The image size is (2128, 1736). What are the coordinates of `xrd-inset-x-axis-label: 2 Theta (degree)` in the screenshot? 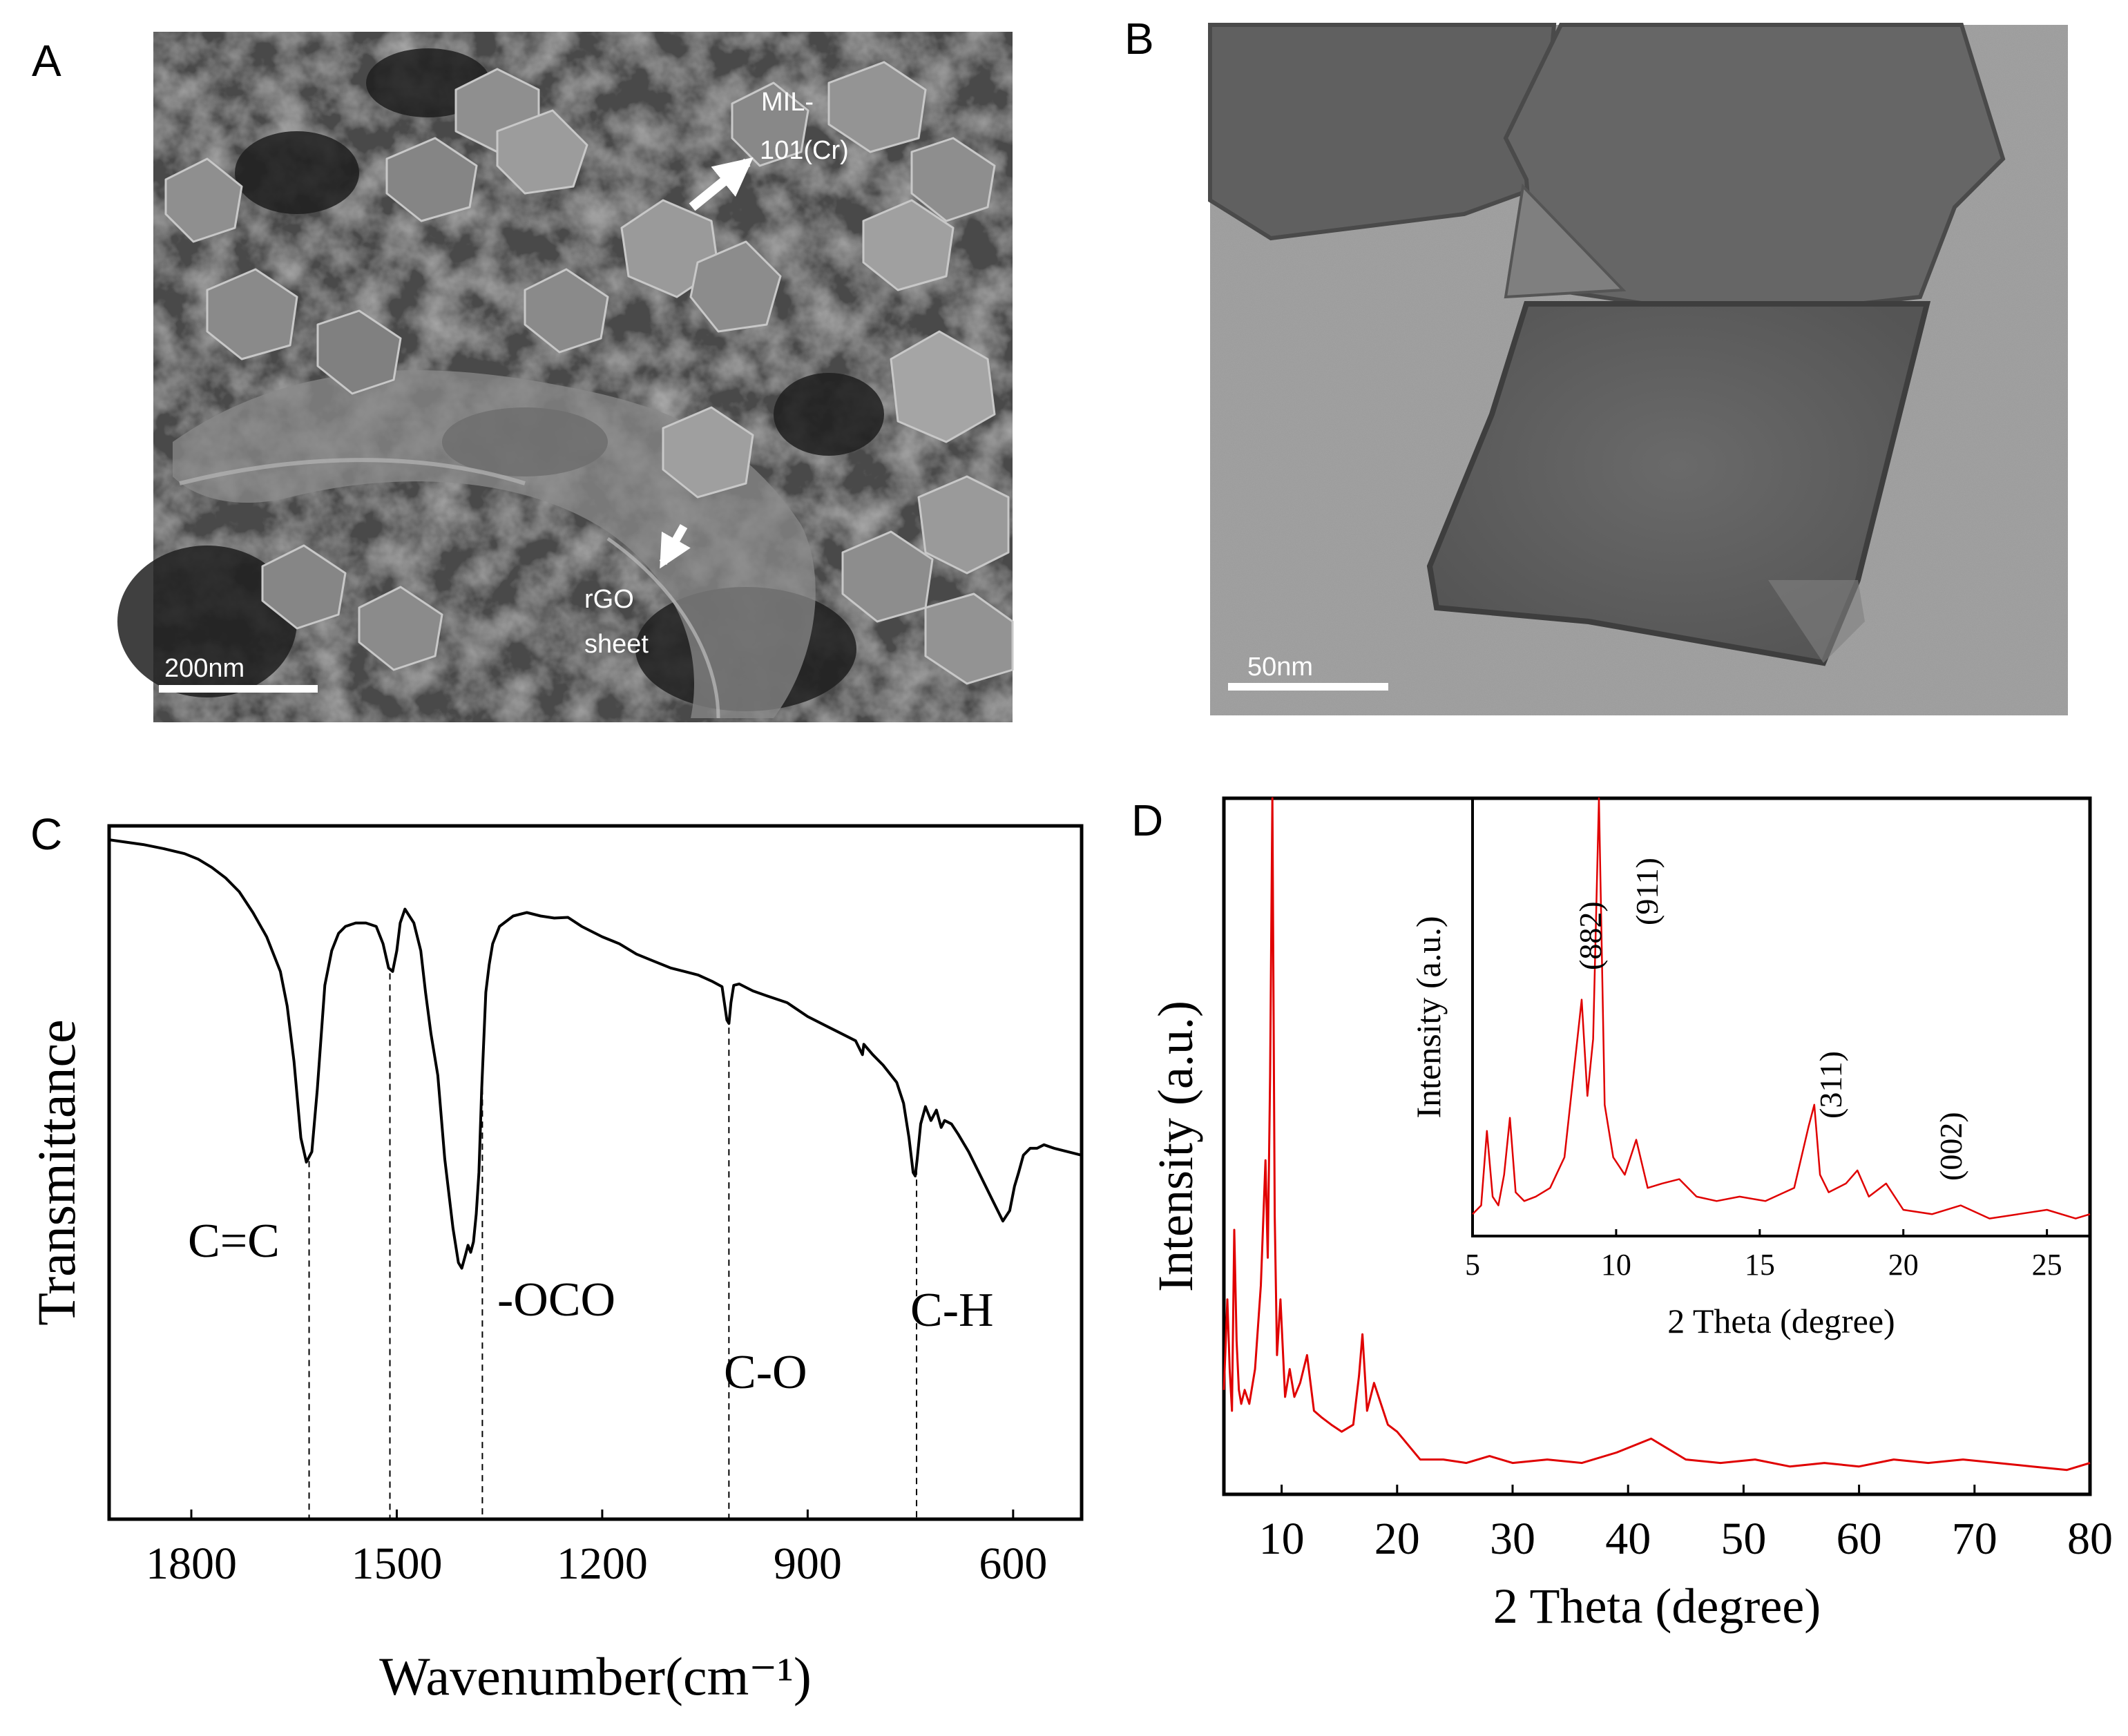 It's located at (1781, 1321).